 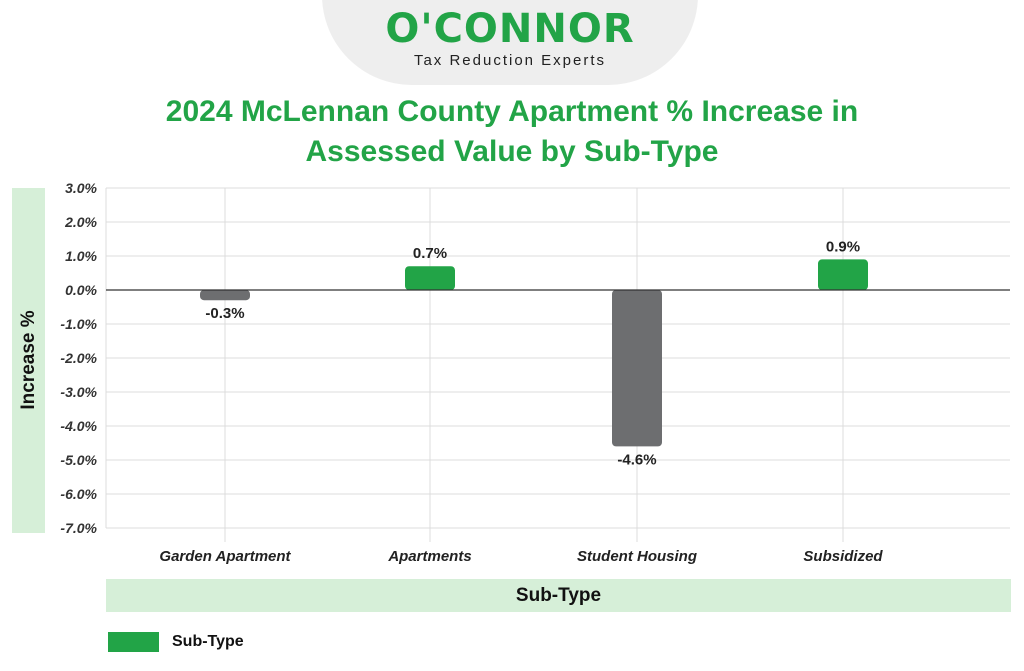 I want to click on y-tick-label: 3.0%, so click(x=81, y=188).